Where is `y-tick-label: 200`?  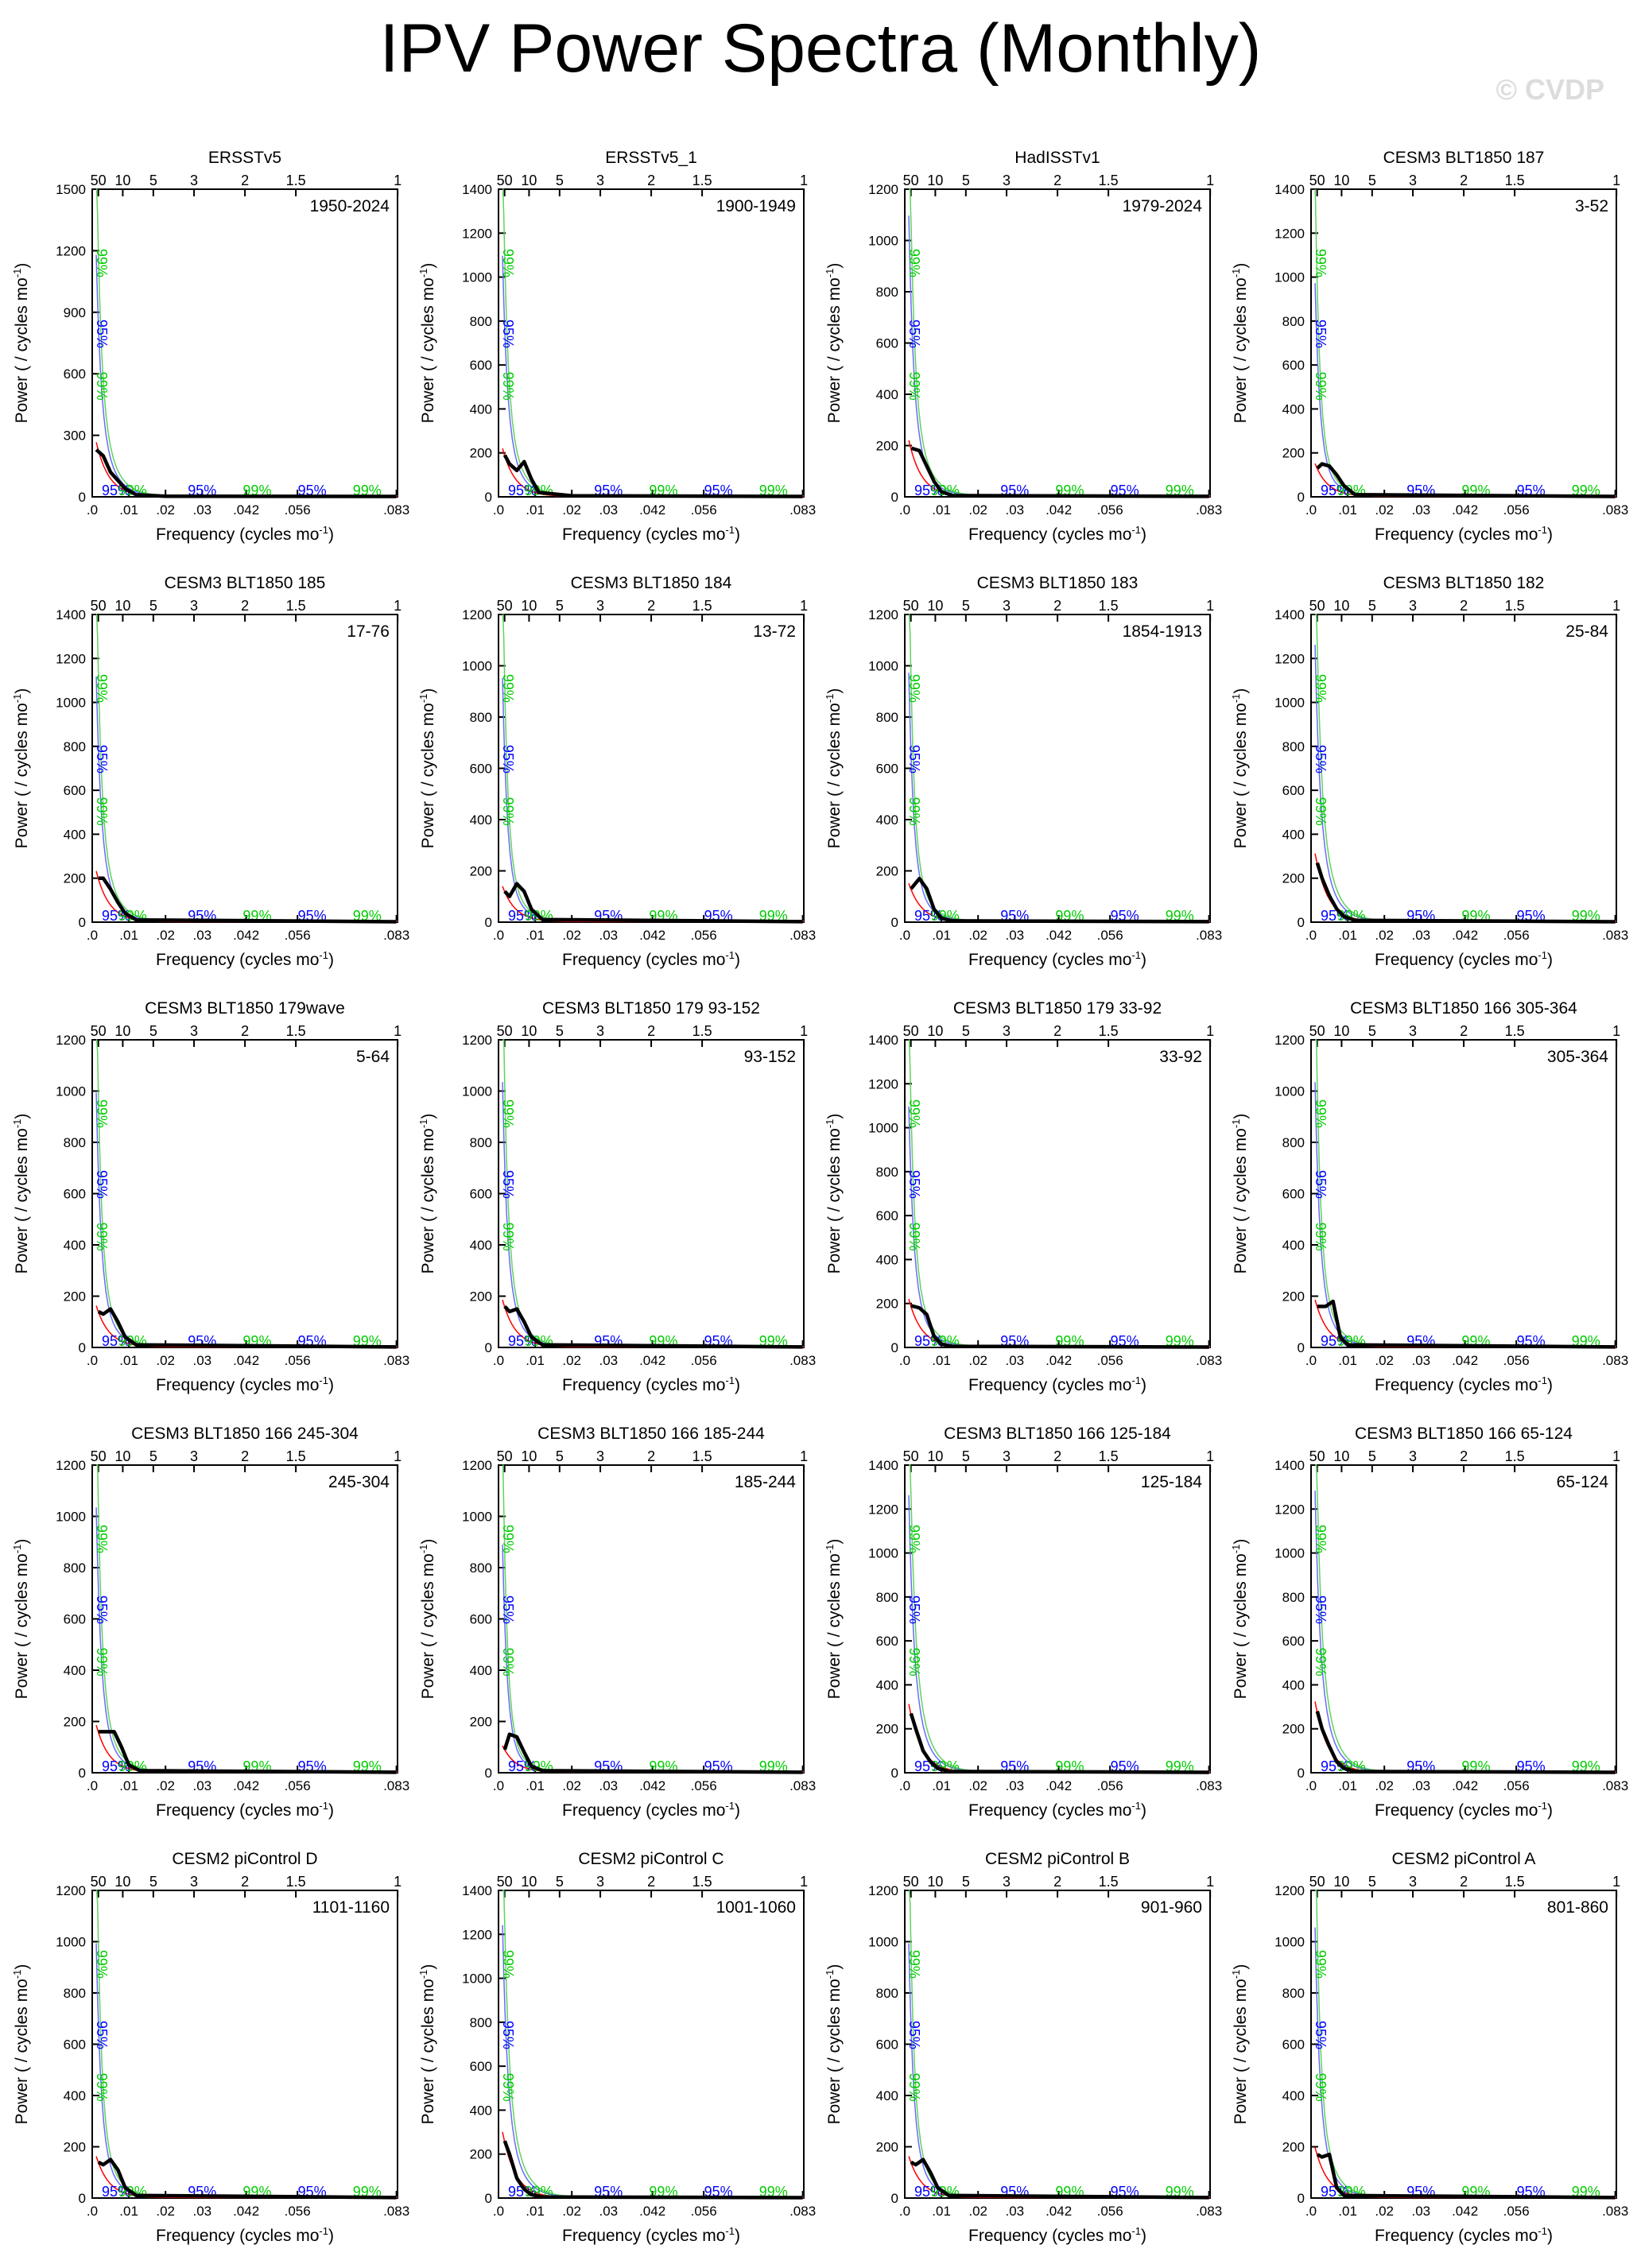
y-tick-label: 200 is located at coordinates (887, 1729).